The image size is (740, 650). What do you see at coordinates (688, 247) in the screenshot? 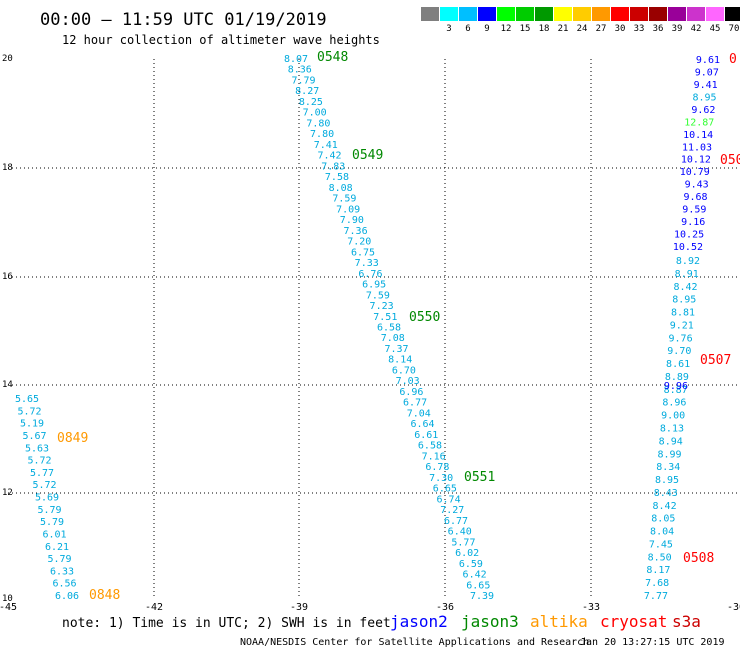
I see `wave-height-label: 10.52` at bounding box center [688, 247].